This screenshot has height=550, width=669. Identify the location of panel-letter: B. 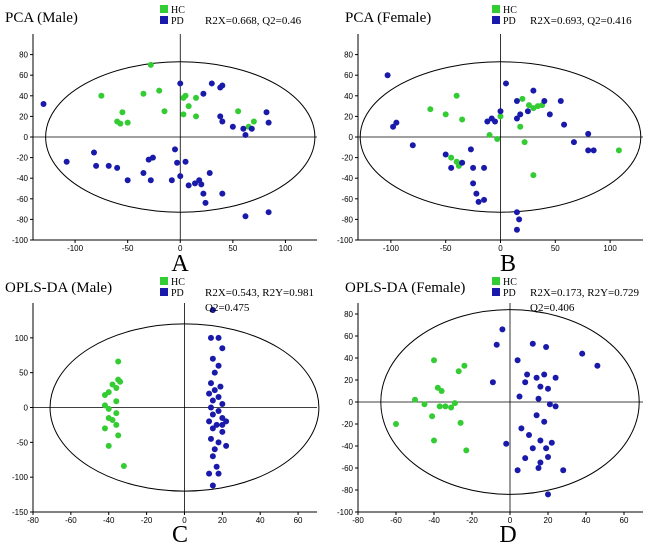
(508, 264).